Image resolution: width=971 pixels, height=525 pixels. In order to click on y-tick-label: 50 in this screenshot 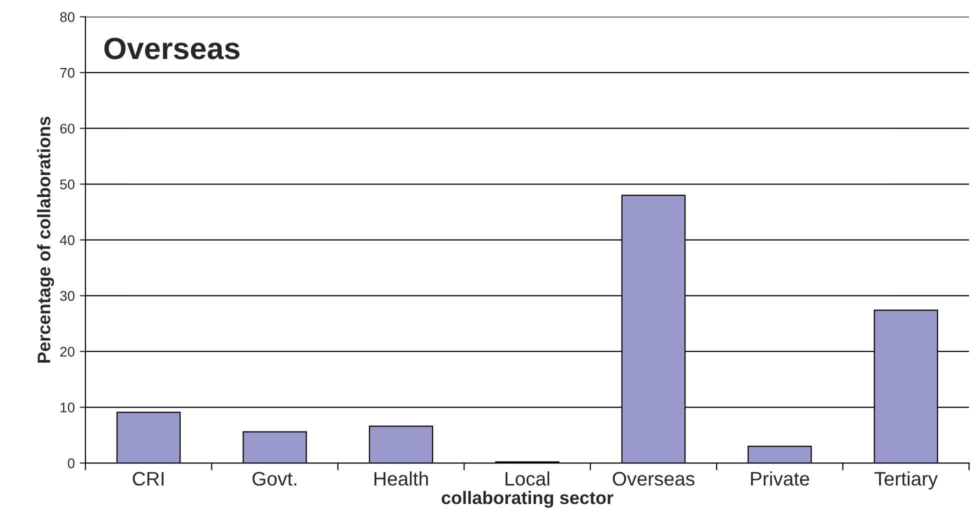, I will do `click(67, 184)`.